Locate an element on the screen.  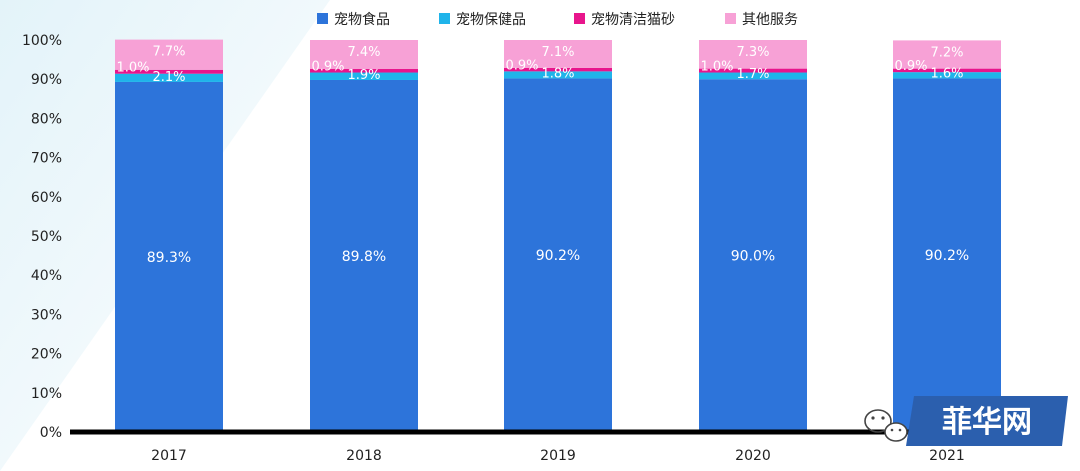
y-axis: 0% 10% 20% 30% 40% 50% 60% 70% 80% 90% 100% is located at coordinates (42, 237).